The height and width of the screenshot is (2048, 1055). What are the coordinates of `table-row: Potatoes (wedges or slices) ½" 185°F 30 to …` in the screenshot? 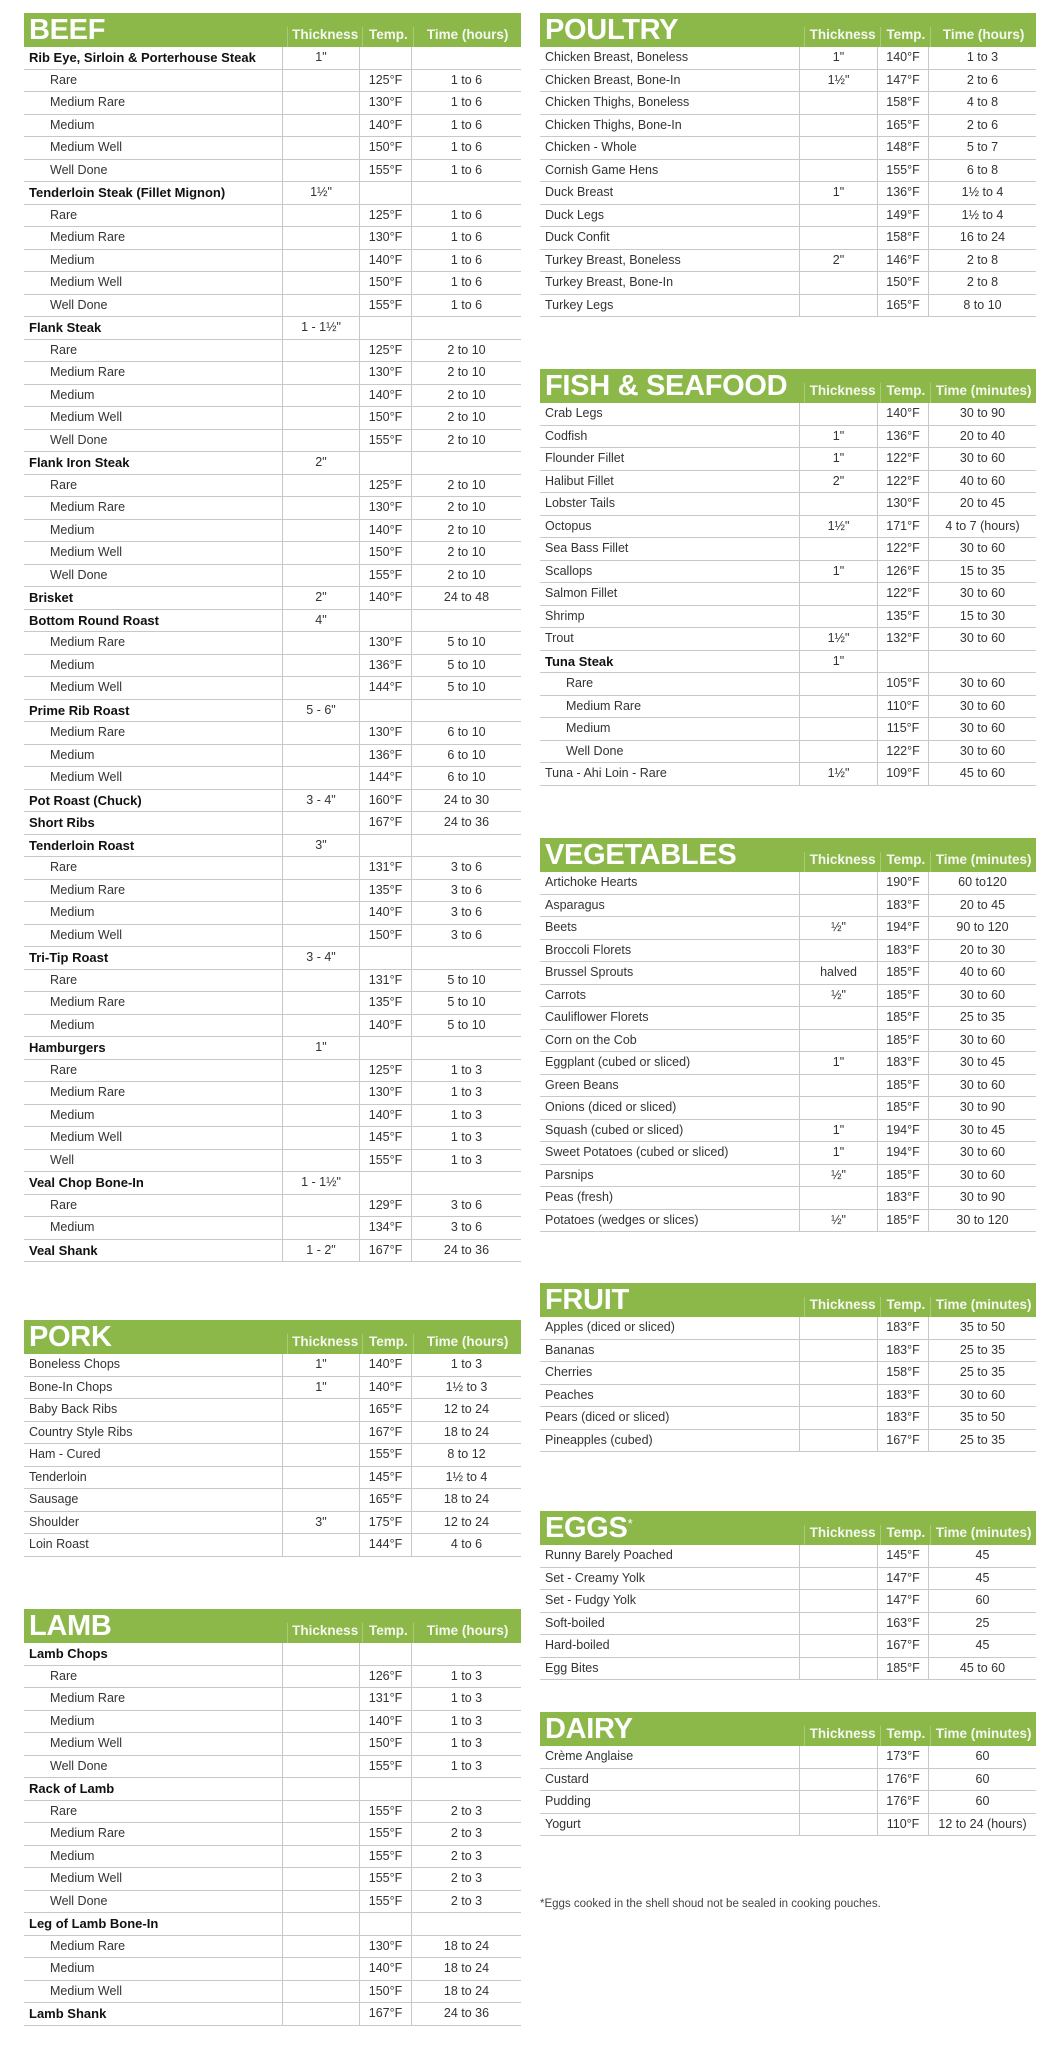 It's located at (788, 1220).